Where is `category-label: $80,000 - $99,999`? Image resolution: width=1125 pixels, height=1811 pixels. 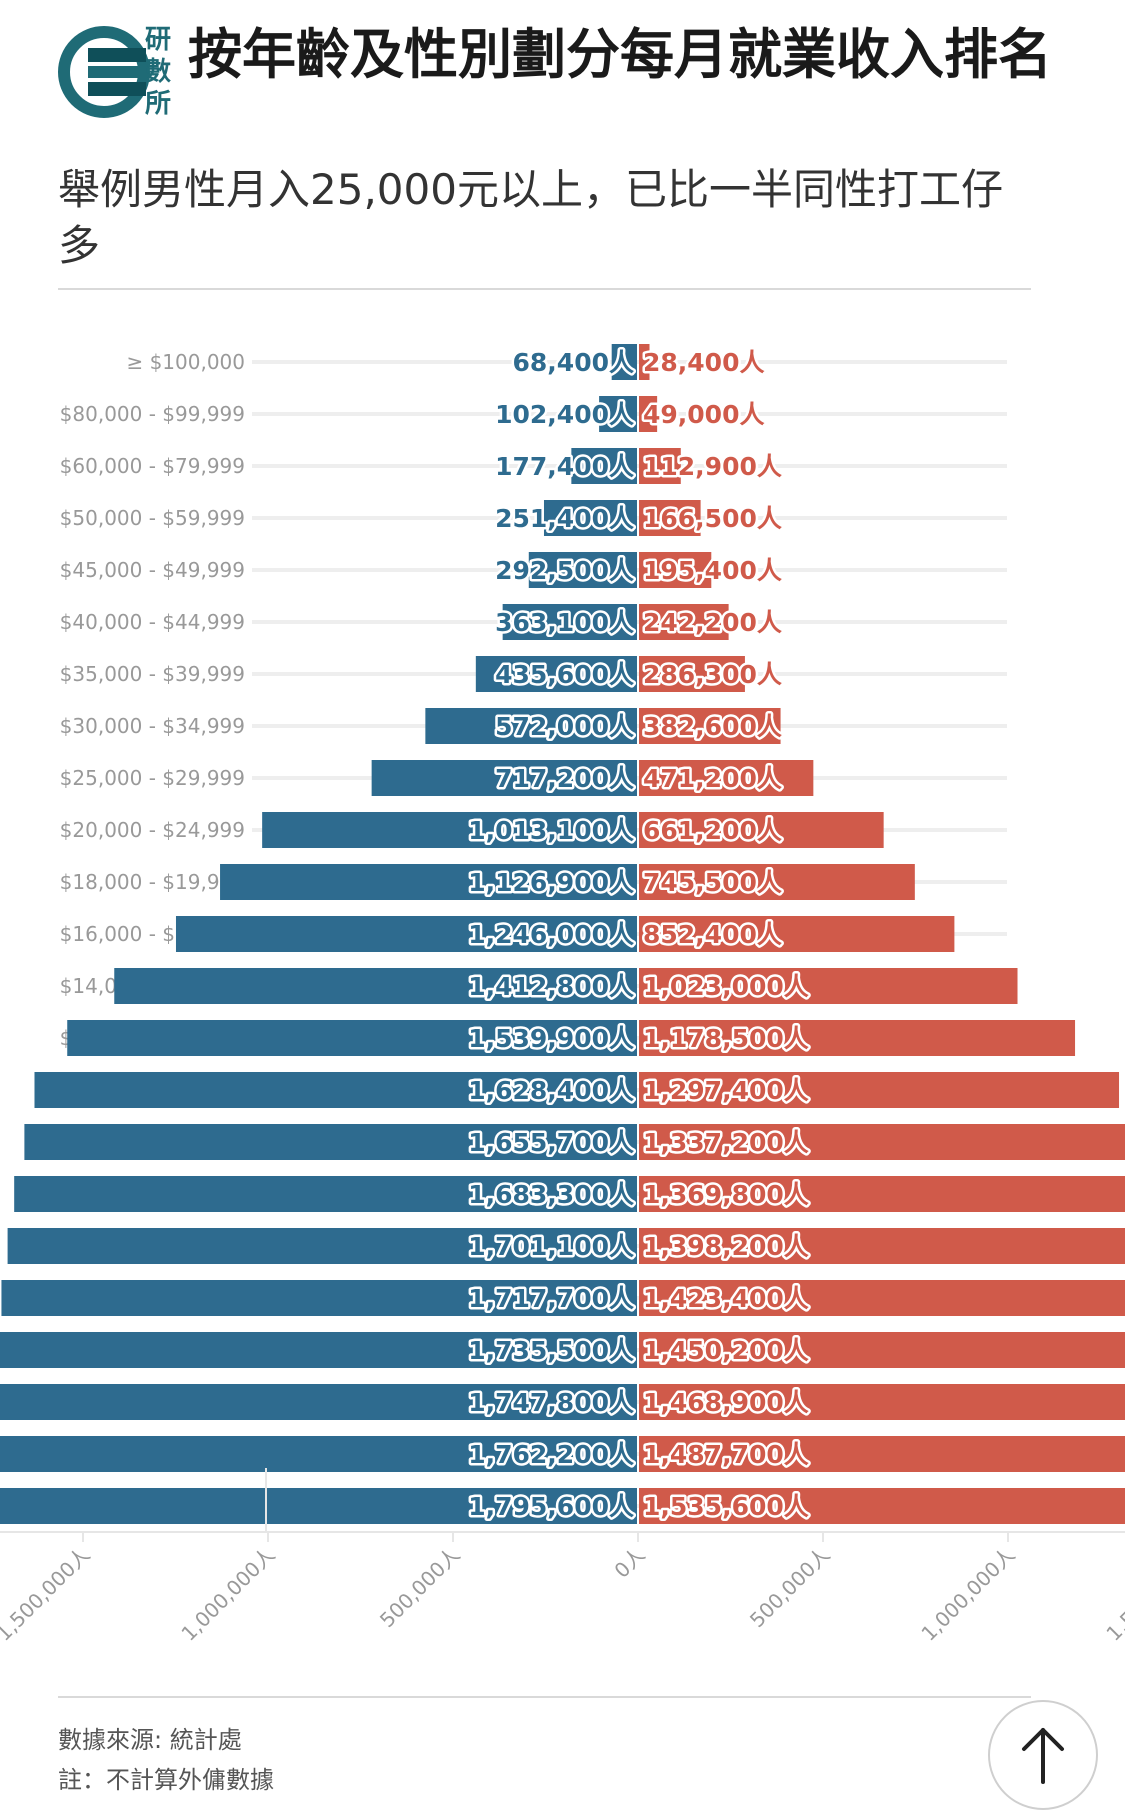
category-label: $80,000 - $99,999 is located at coordinates (152, 414).